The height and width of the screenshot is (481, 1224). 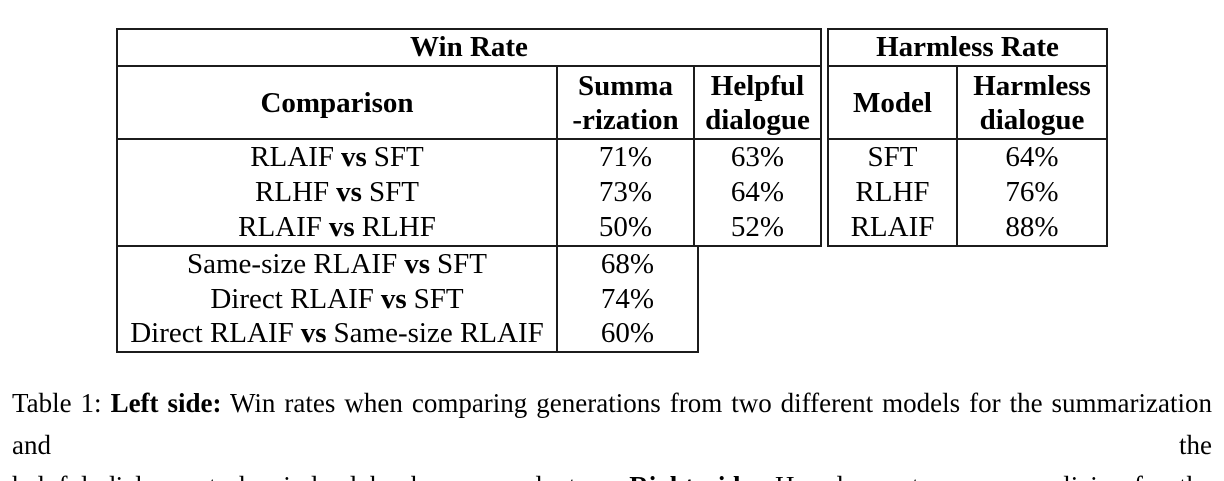 I want to click on cell-model: RLHF, so click(x=893, y=192).